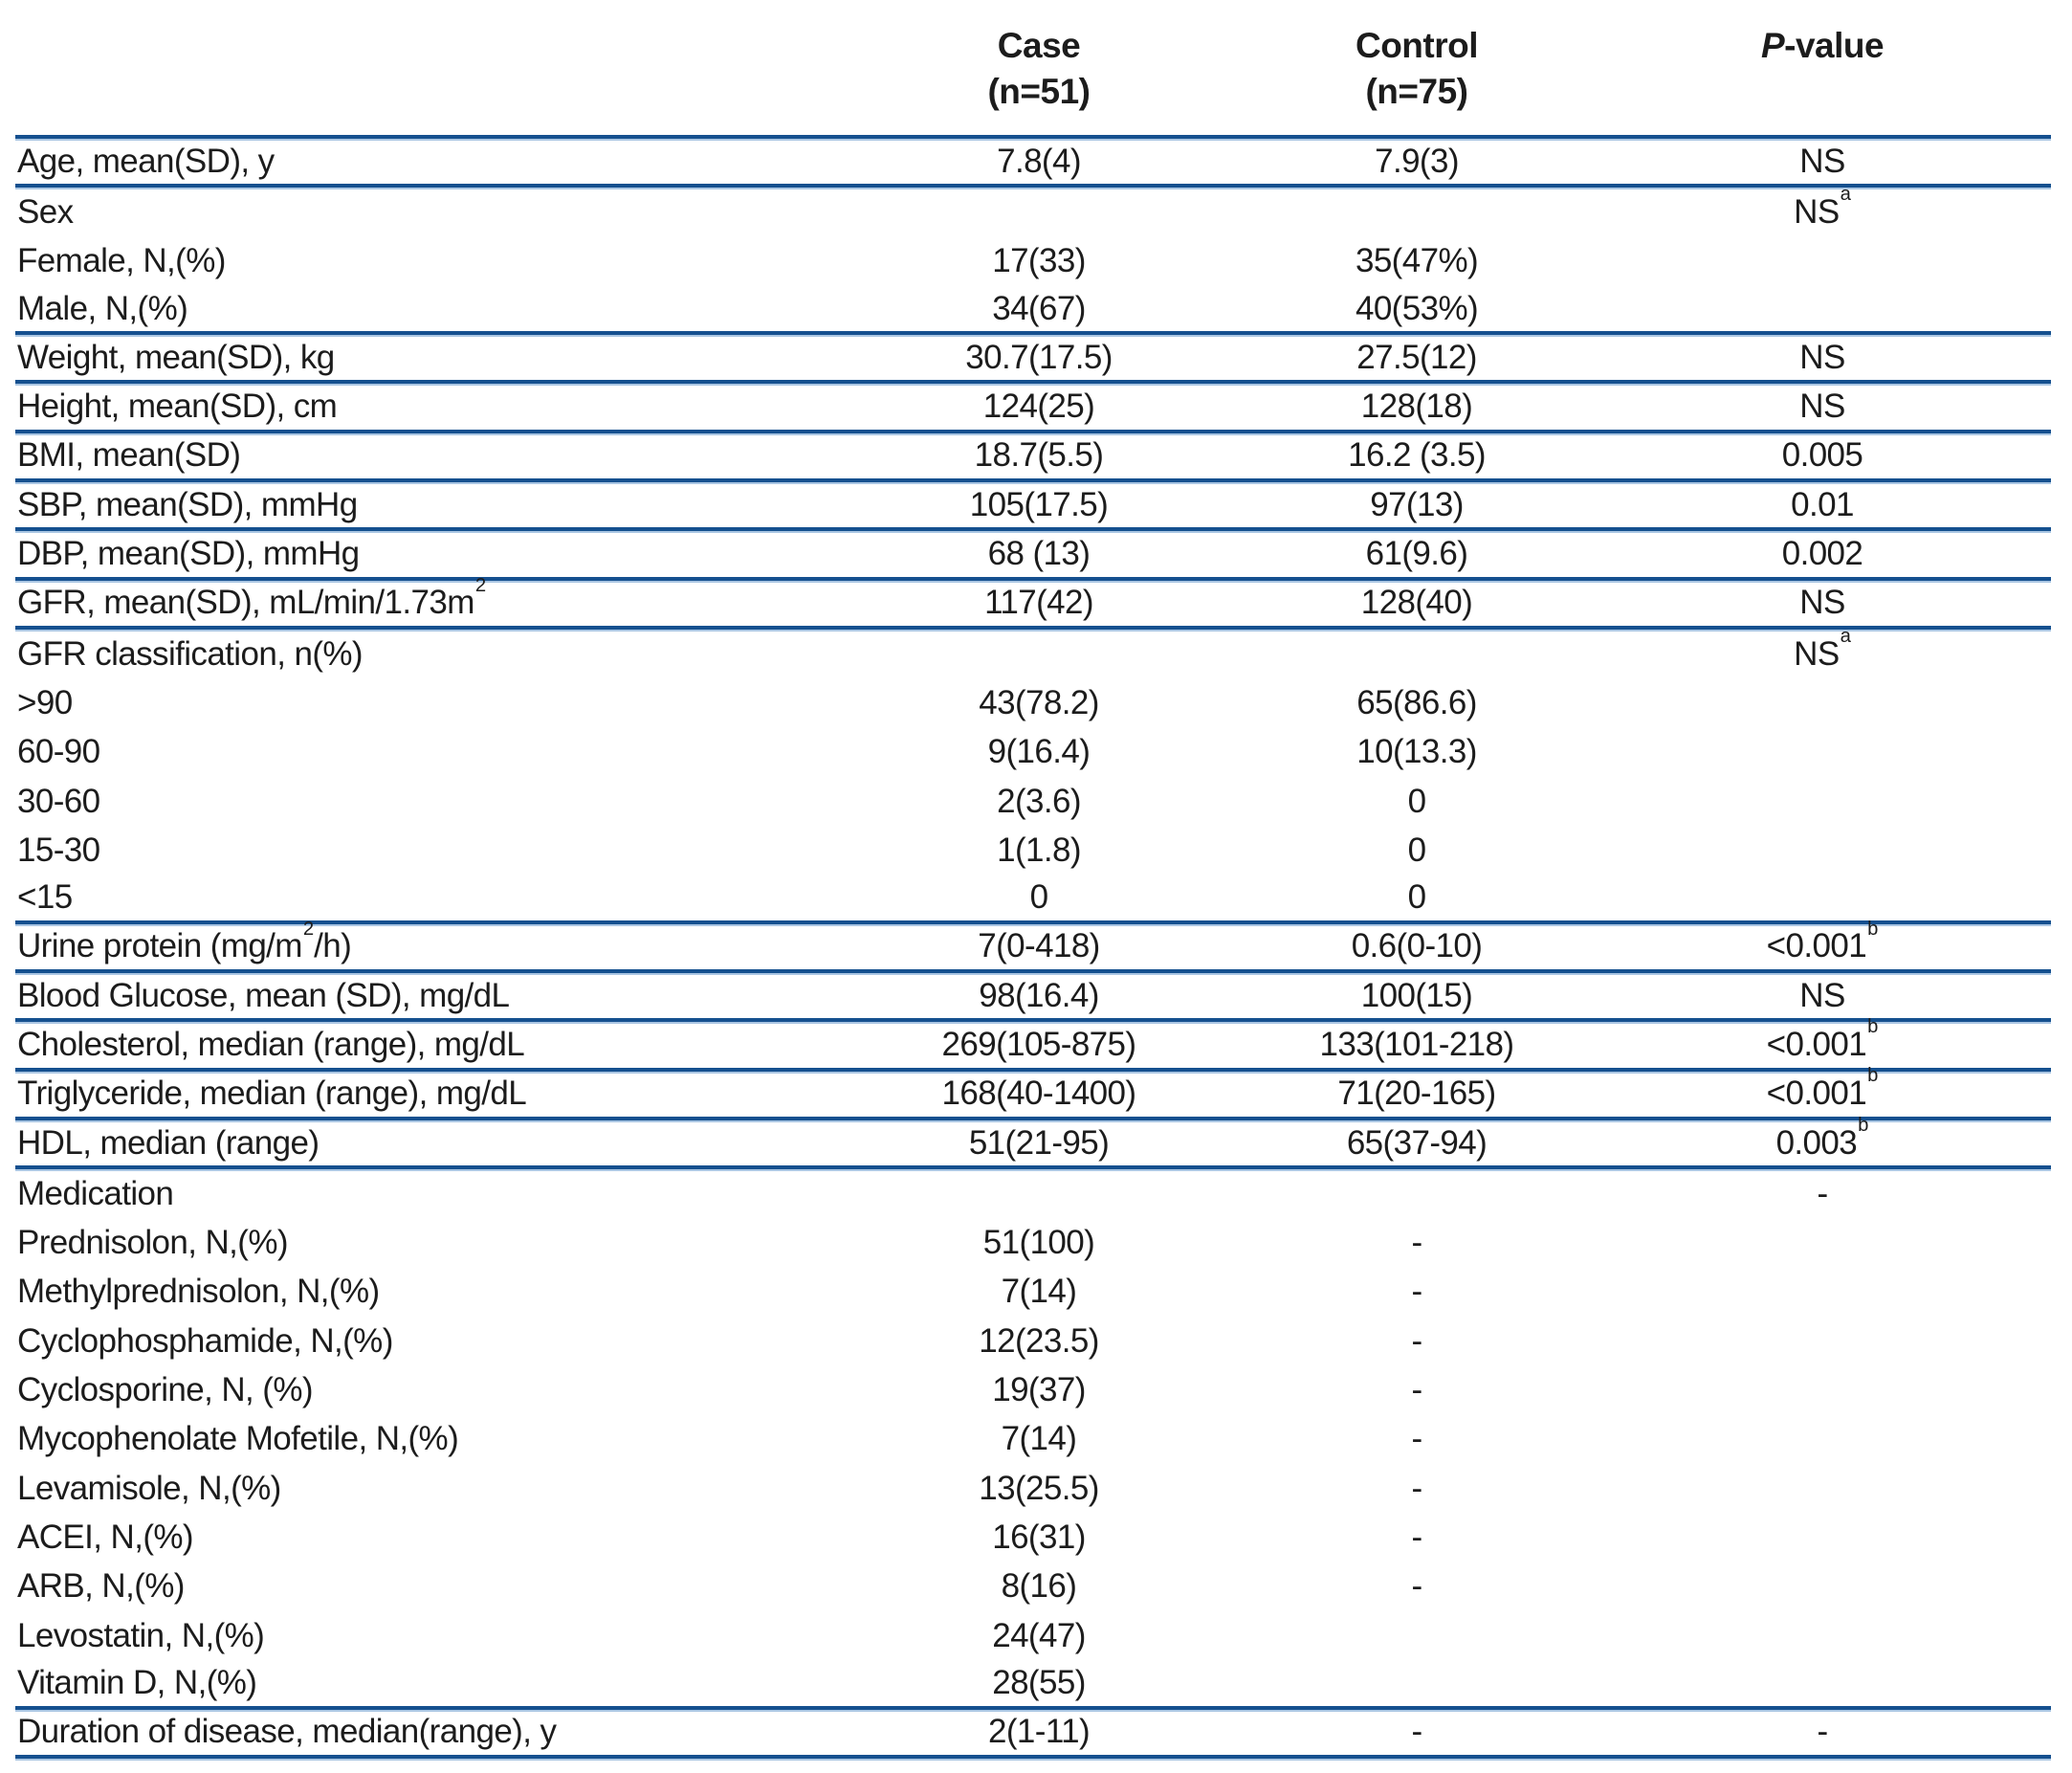 Image resolution: width=2072 pixels, height=1773 pixels. I want to click on control-value: 0.6(0-10), so click(1417, 946).